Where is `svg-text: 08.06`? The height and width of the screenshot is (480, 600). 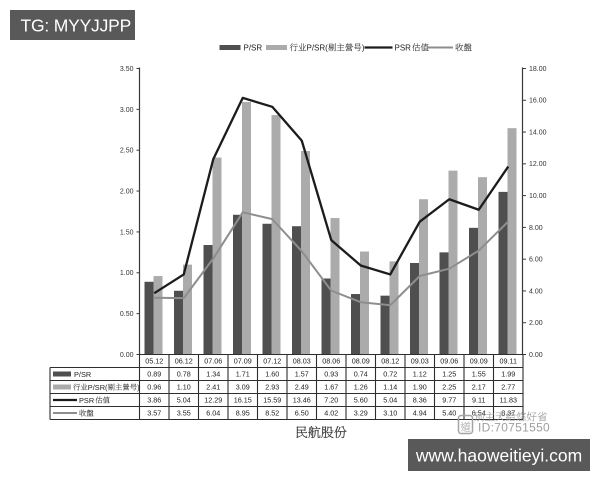
svg-text: 08.06 is located at coordinates (331, 361).